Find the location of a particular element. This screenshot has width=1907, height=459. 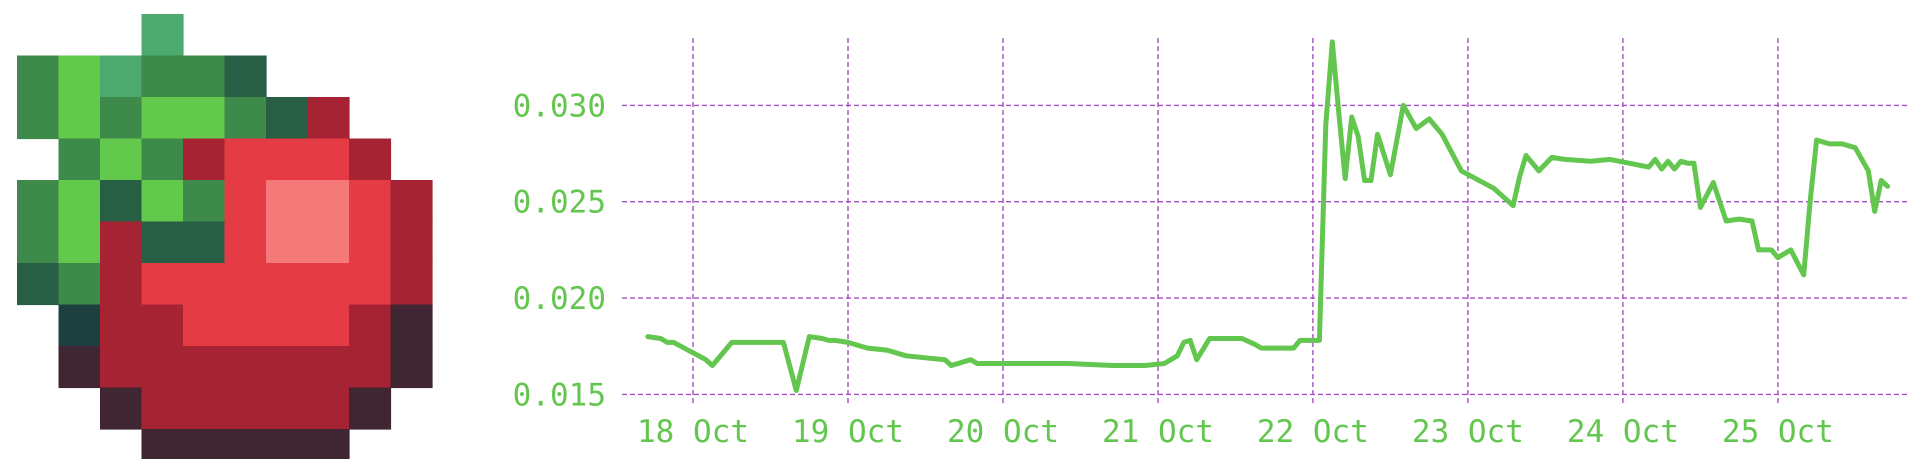

y-tick-label: 0.030 is located at coordinates (559, 106).